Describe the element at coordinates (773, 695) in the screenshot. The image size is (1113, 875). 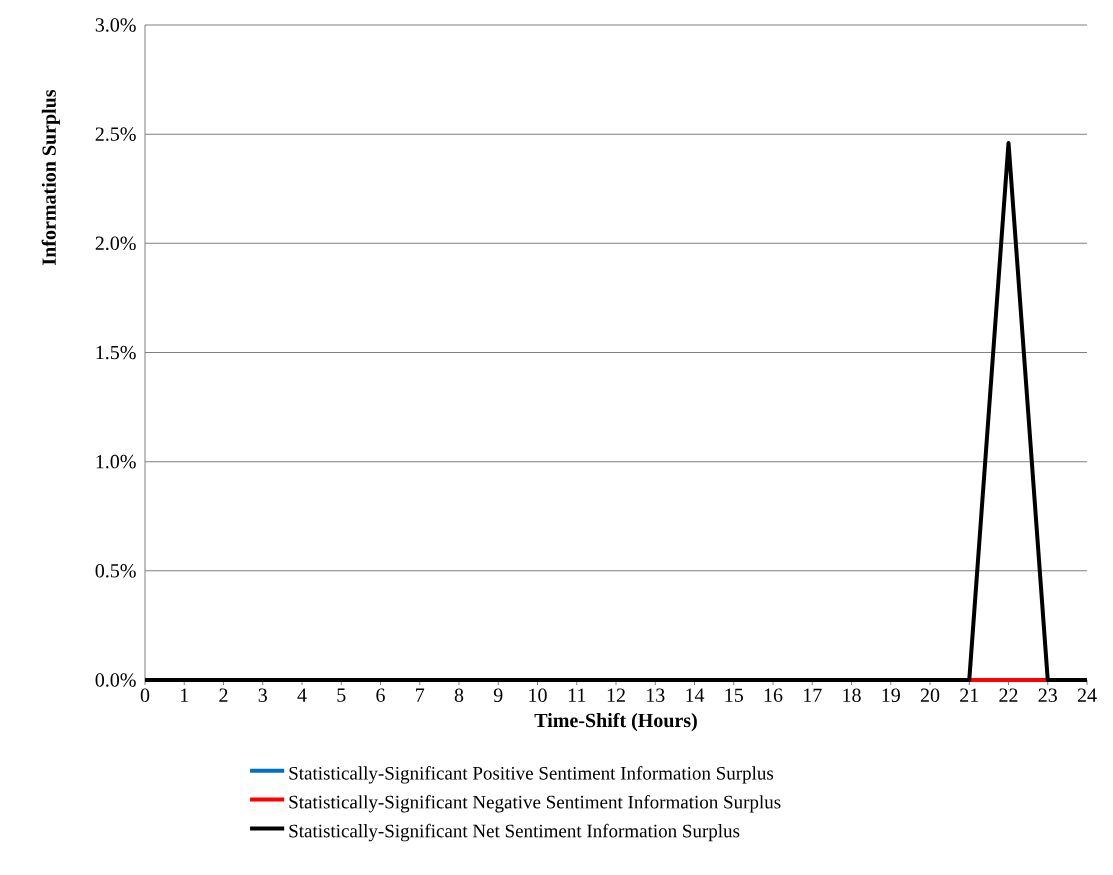
I see `x-tick-label: 16` at that location.